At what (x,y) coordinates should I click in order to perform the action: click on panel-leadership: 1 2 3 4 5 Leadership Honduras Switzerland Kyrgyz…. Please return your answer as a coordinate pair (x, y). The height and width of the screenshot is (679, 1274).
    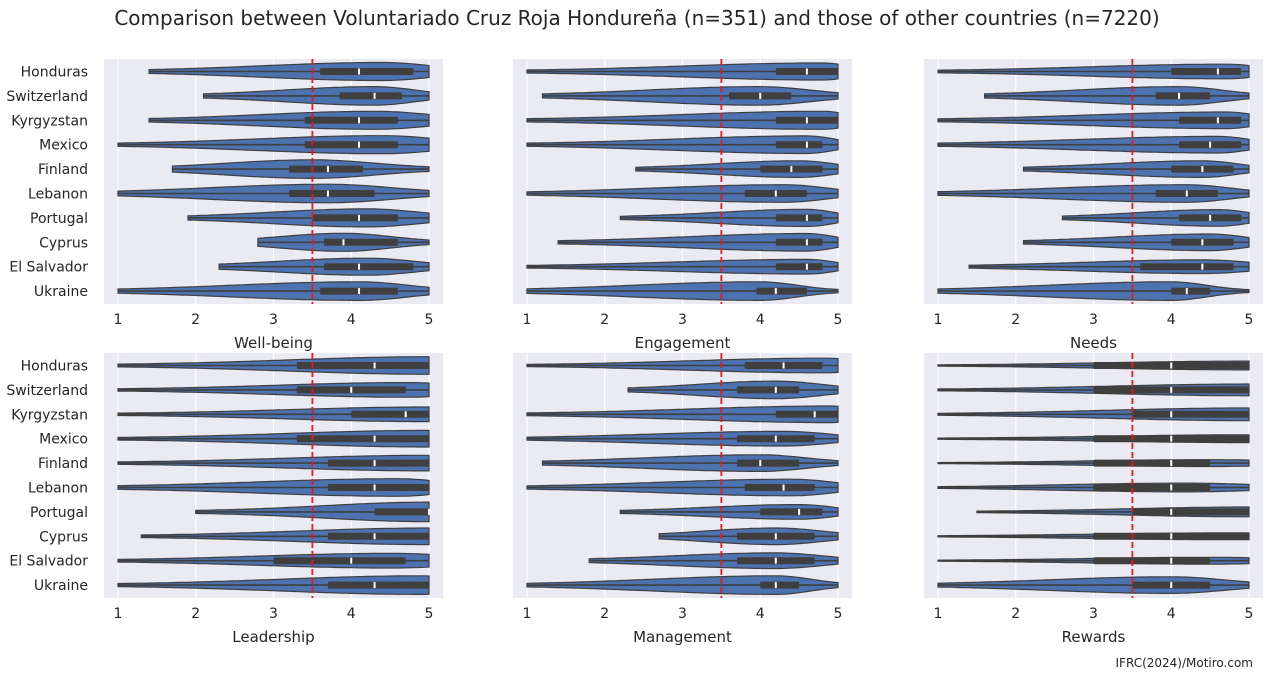
    Looking at the image, I should click on (224, 499).